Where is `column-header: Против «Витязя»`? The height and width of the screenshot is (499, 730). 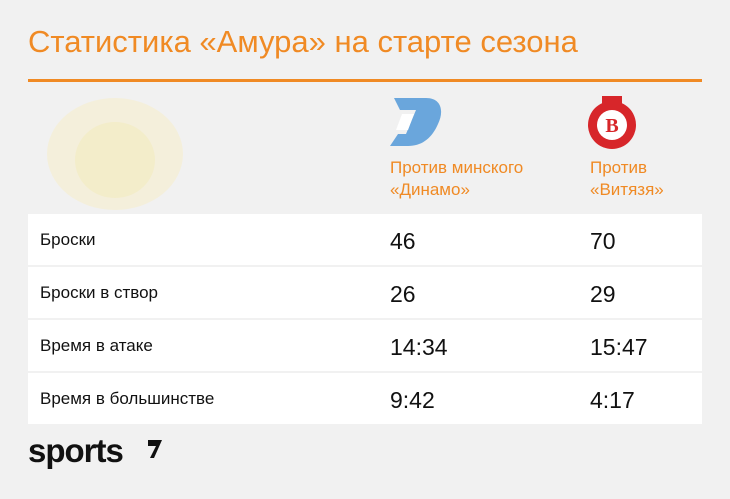
column-header: Против «Витязя» is located at coordinates (627, 178).